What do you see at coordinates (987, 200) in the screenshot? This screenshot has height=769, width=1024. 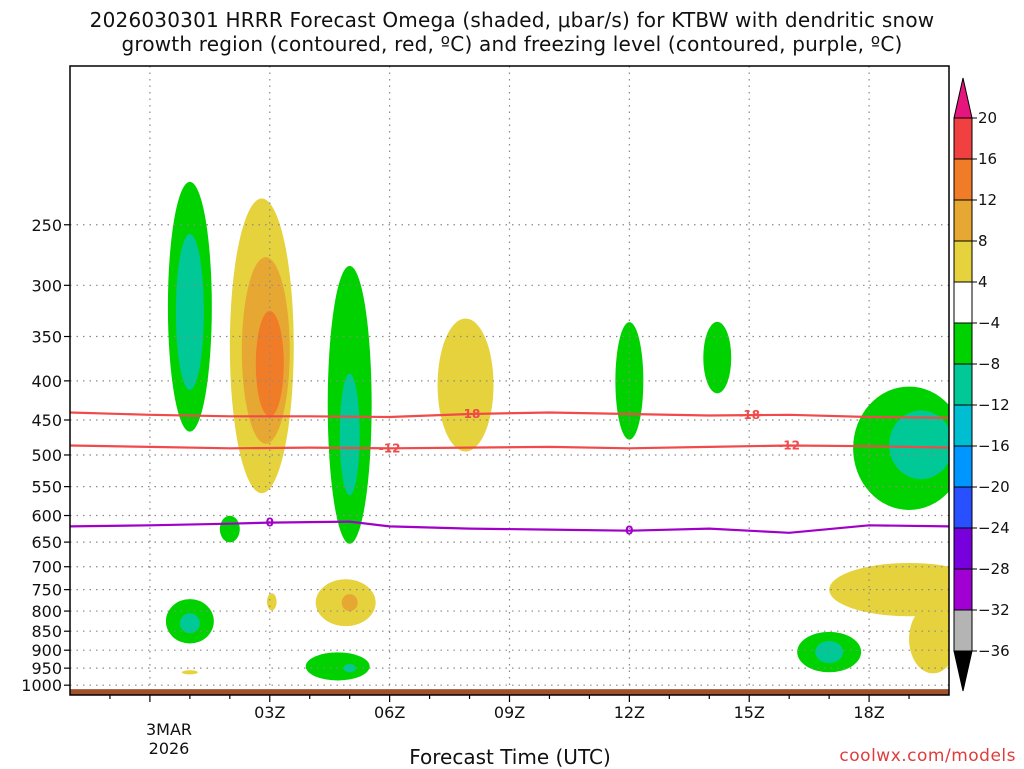 I see `colorbar-tick-label-2: 12` at bounding box center [987, 200].